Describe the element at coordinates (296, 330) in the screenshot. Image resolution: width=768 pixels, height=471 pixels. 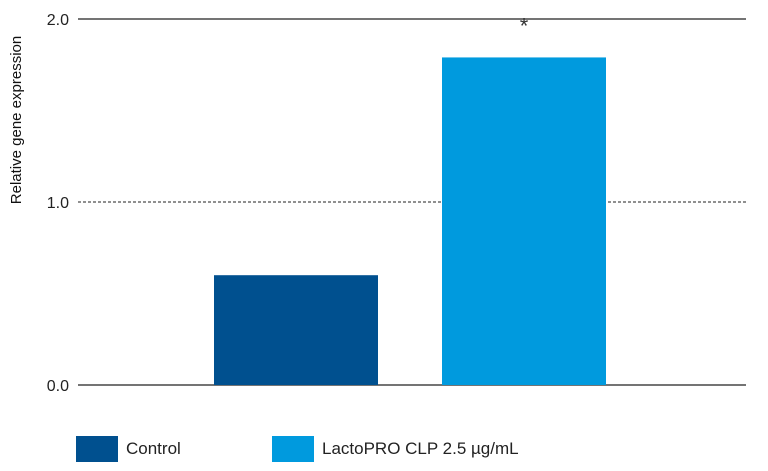
I see `bar-control` at that location.